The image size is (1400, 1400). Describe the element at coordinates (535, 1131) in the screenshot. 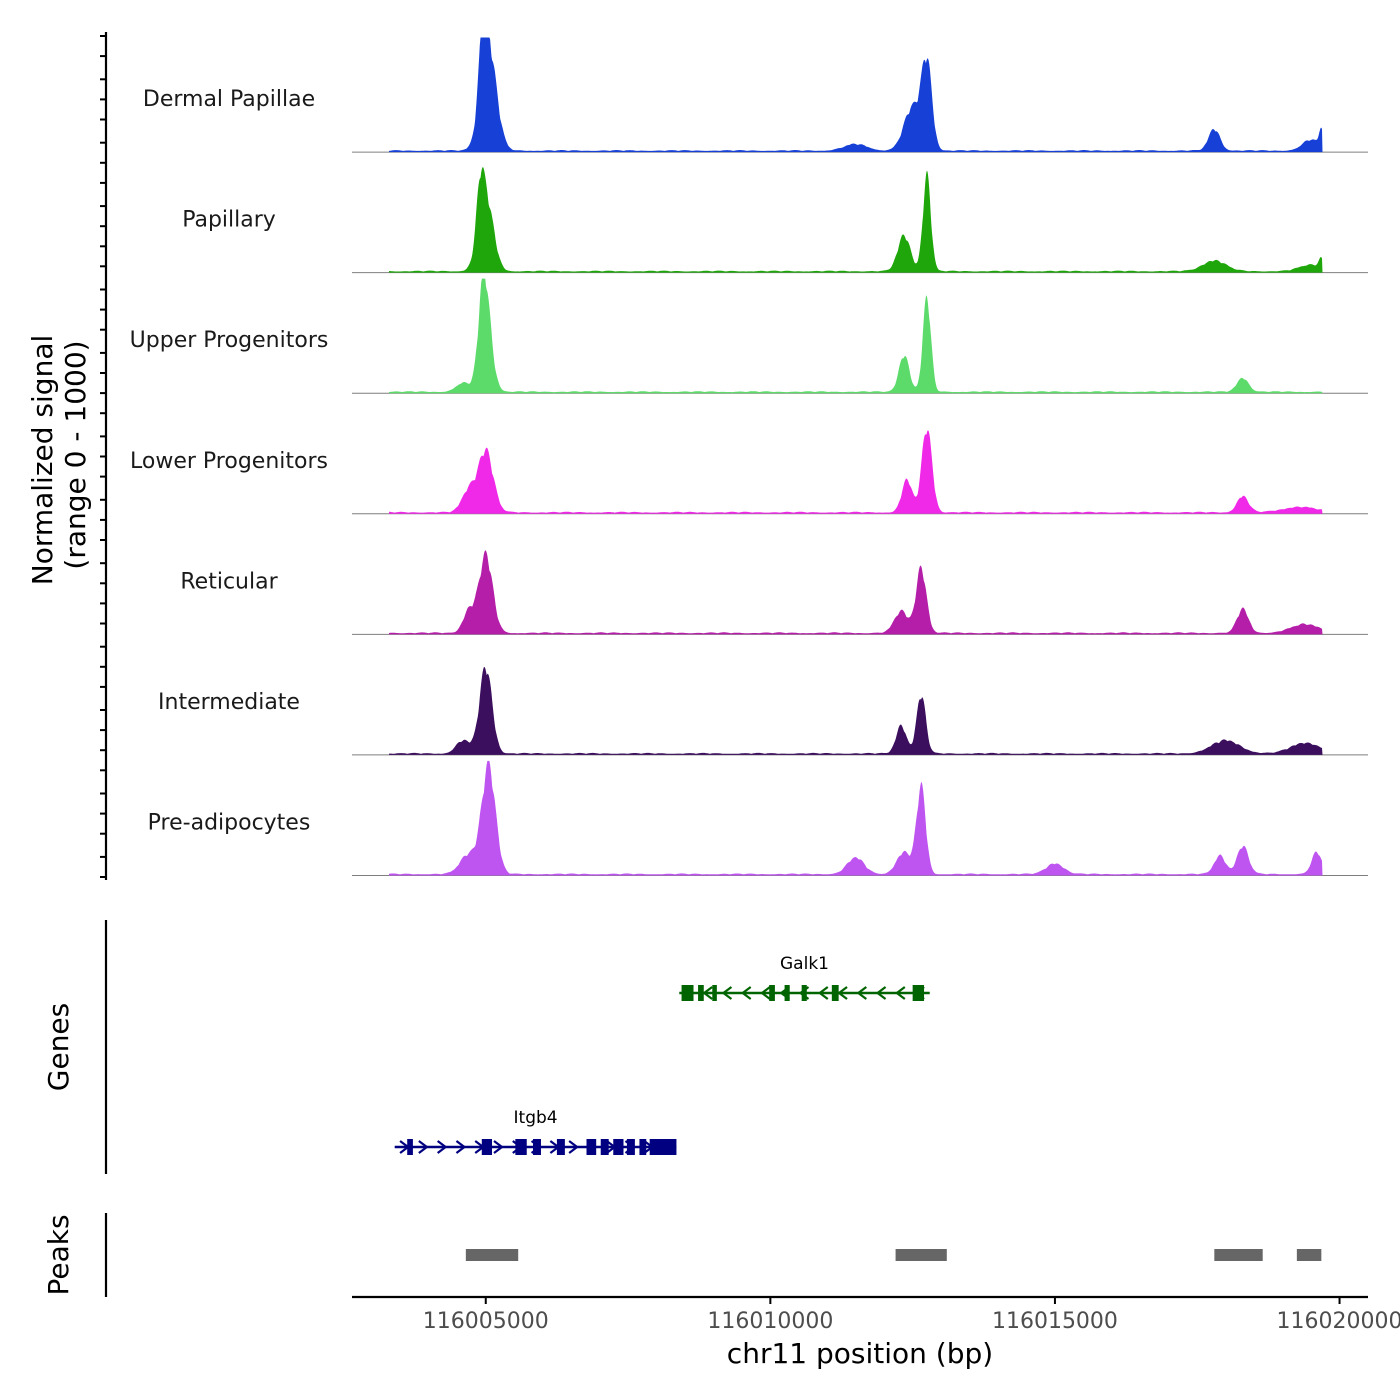

I see `gene-itgb4: Itgb4` at that location.